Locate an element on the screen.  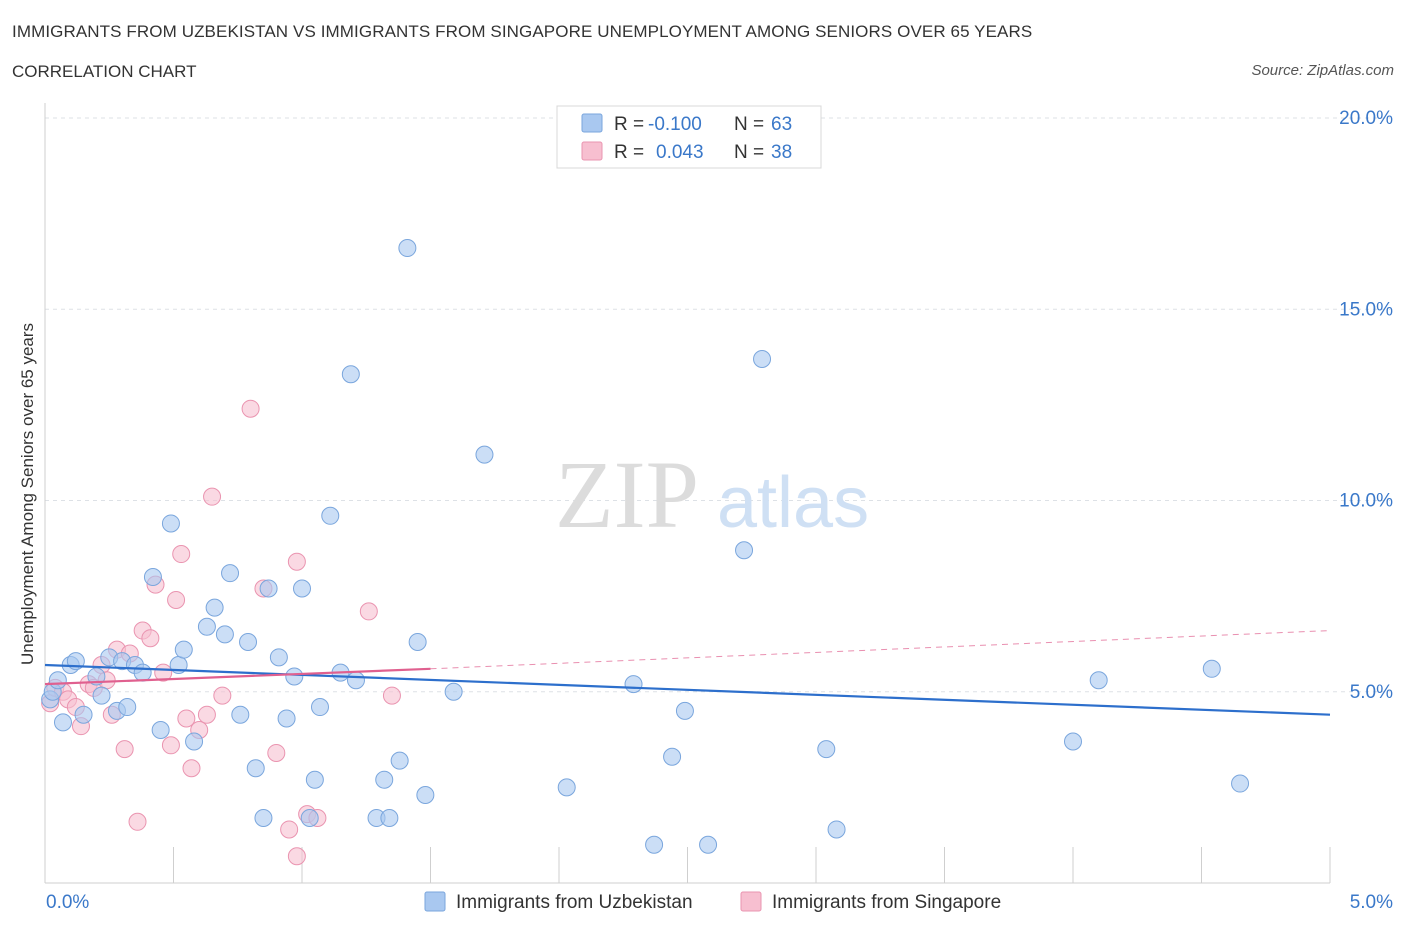
y-axis-label: Unemployment Among Seniors over 65 years is located at coordinates (27, 494).